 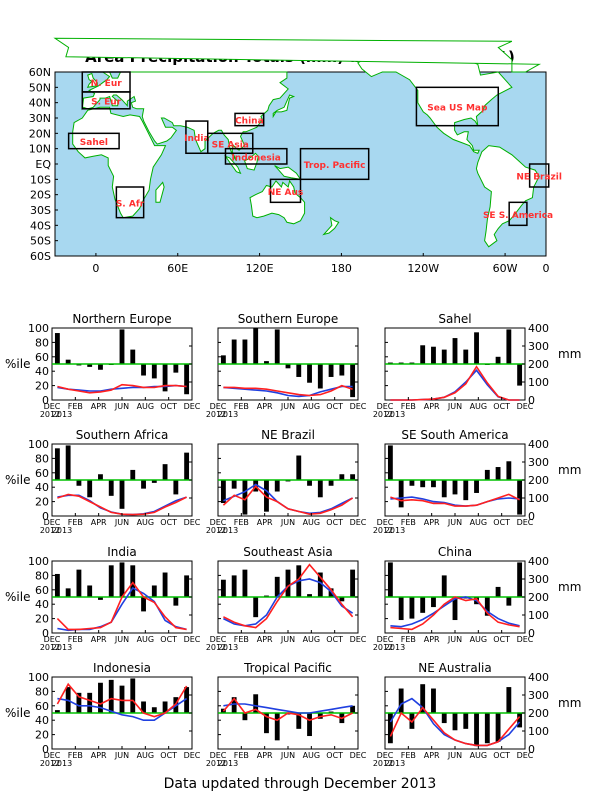 I want to click on map-region-label-china: China, so click(x=249, y=122).